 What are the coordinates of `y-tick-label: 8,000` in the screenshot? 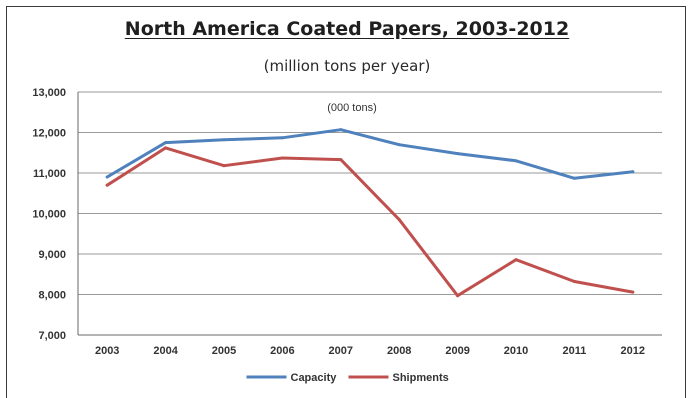 It's located at (52, 296).